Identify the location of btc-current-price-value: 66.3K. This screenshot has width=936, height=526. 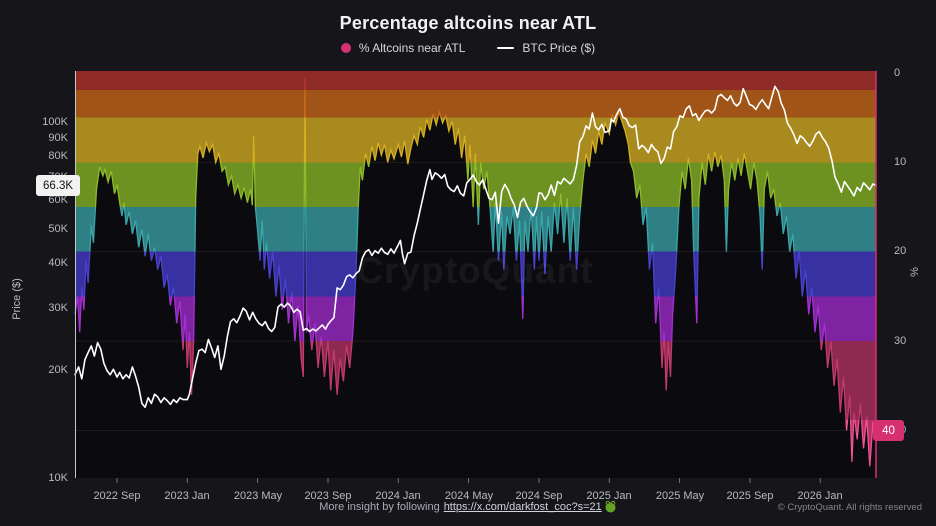
(58, 185).